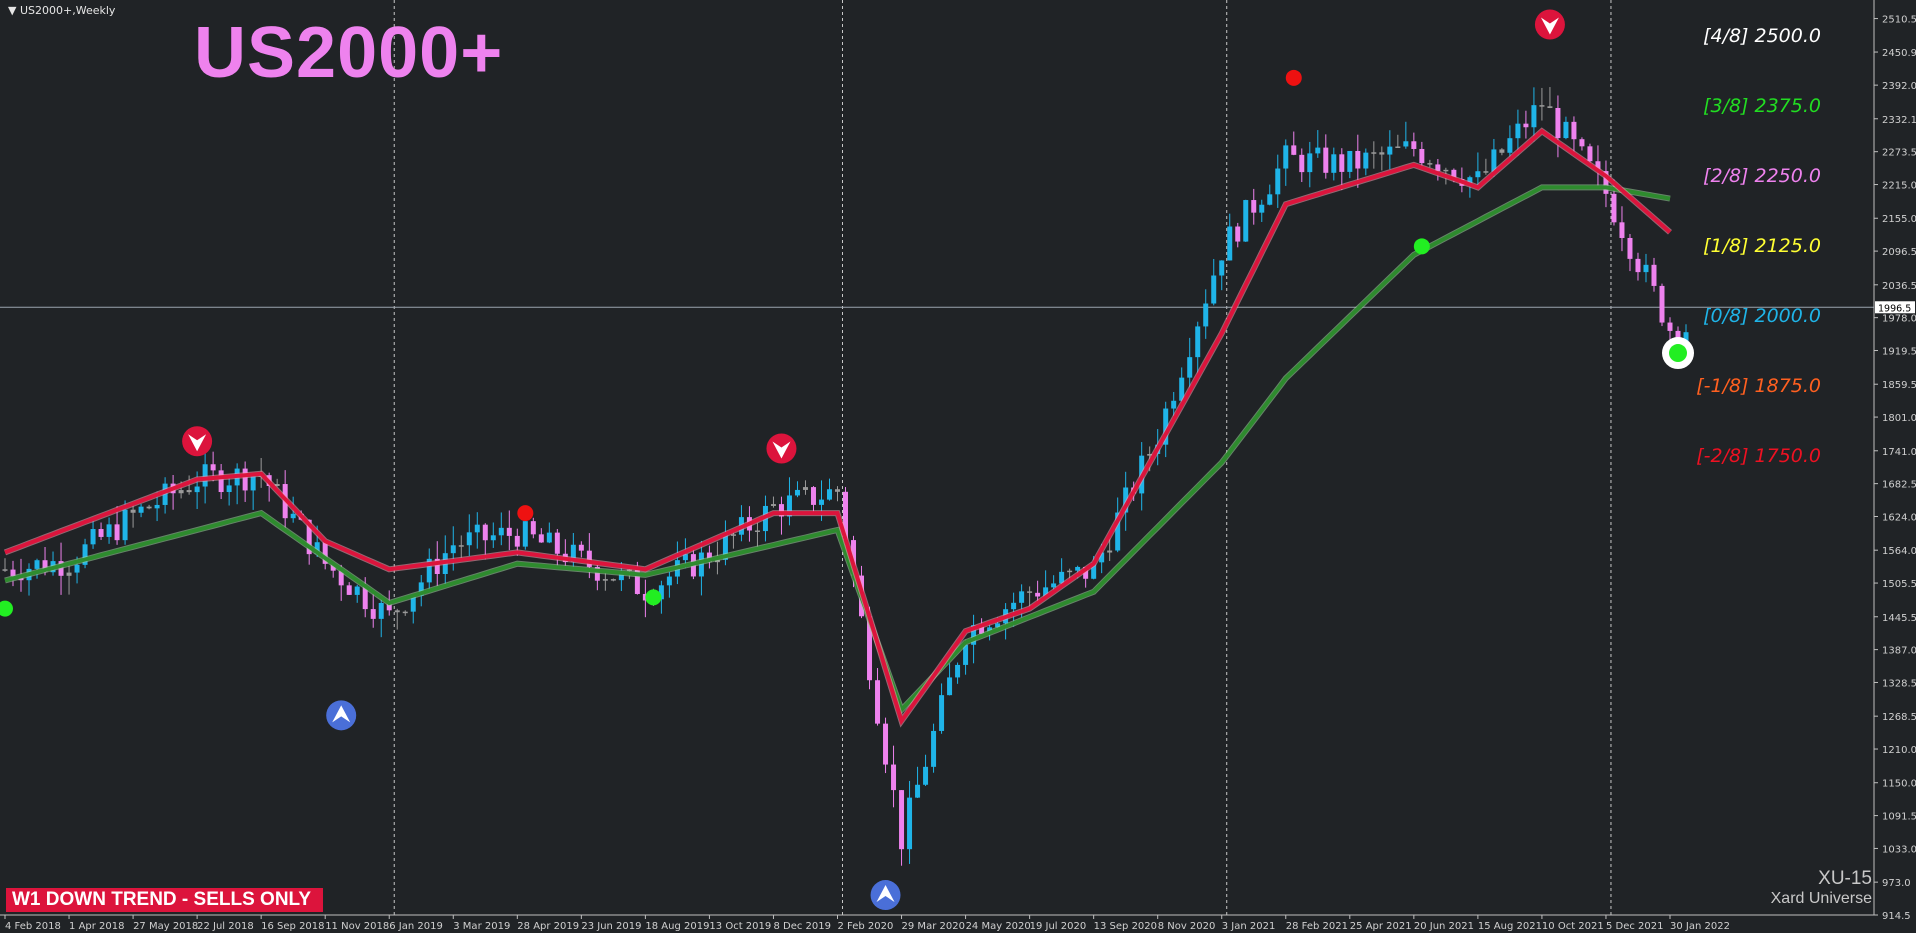 This screenshot has width=1916, height=933. What do you see at coordinates (802, 926) in the screenshot?
I see `x-tick-label: 8 Dec 2019` at bounding box center [802, 926].